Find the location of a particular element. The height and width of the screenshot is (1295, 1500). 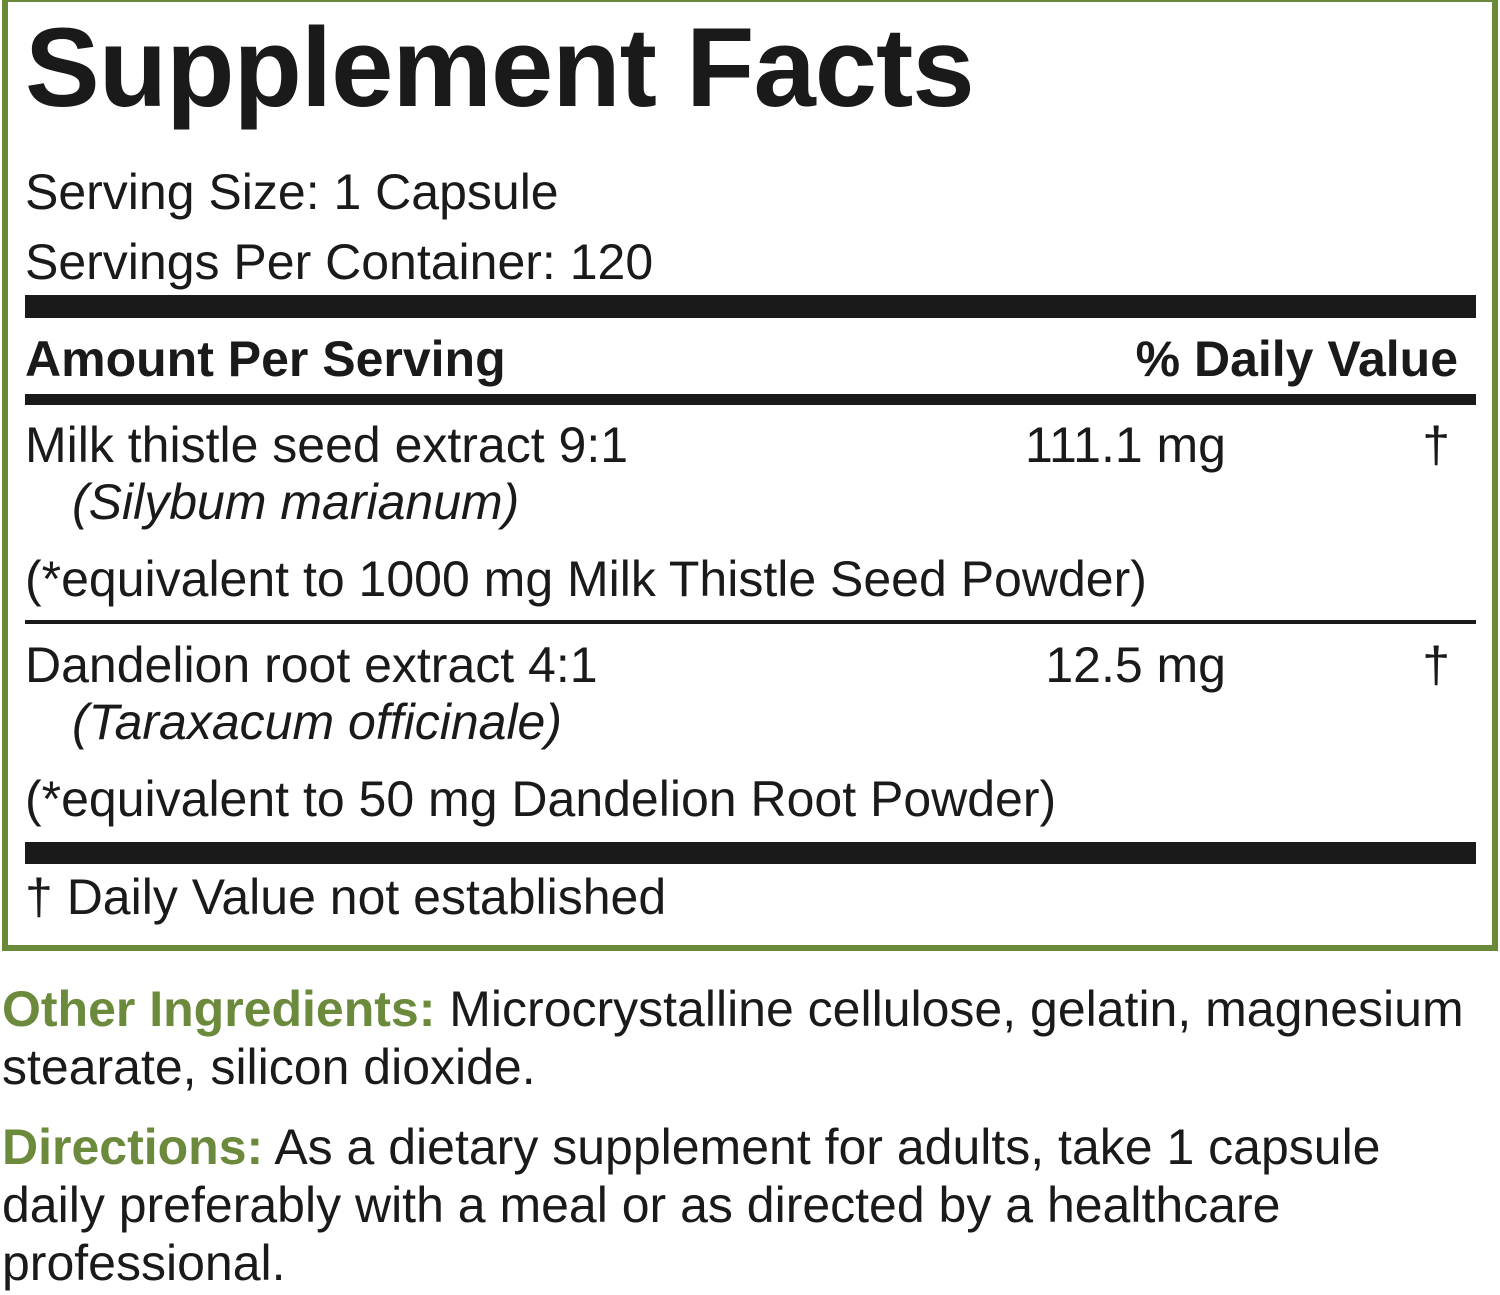

servings-per-container: Servings Per Container: 120 is located at coordinates (339, 262).